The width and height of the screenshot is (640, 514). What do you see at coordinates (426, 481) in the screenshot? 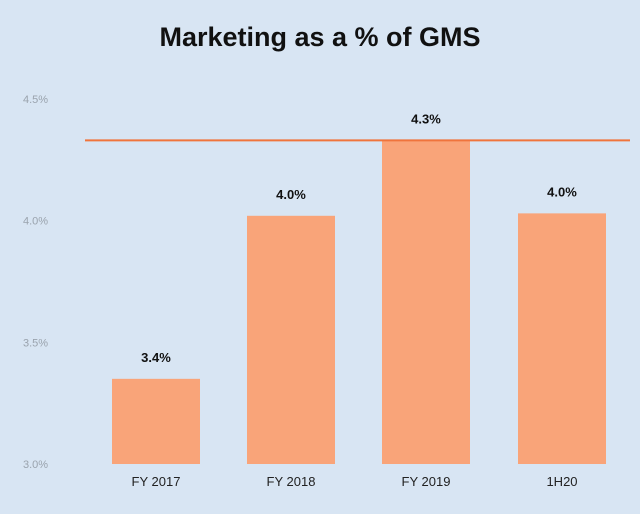
I see `category-label: FY 2019` at bounding box center [426, 481].